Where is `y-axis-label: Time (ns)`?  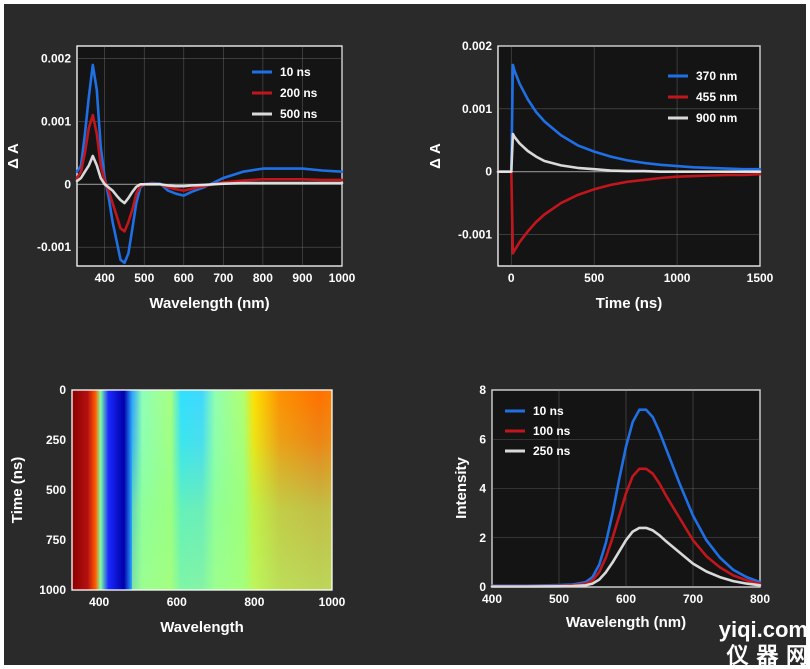
y-axis-label: Time (ns) is located at coordinates (17, 490).